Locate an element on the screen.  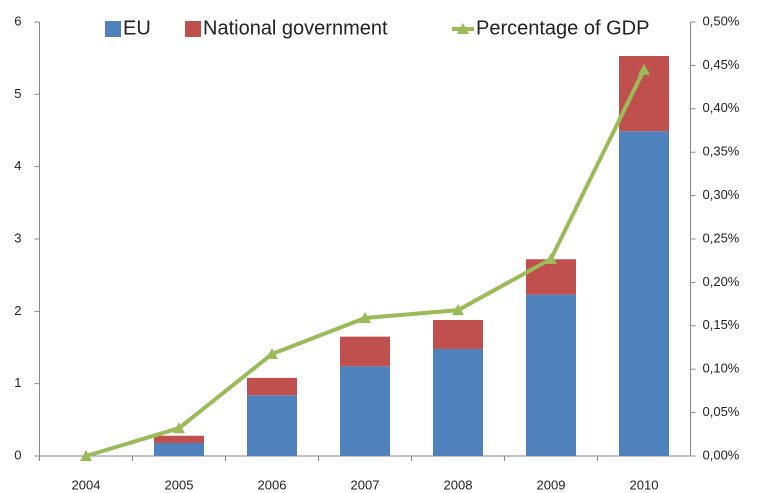
legend-label: EU is located at coordinates (137, 28).